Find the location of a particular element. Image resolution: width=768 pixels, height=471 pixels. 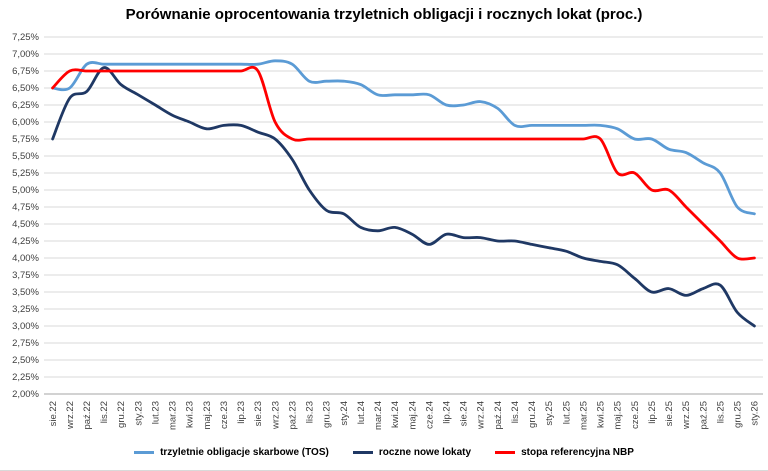

x-axis-tick-label: lut.23 is located at coordinates (156, 412).